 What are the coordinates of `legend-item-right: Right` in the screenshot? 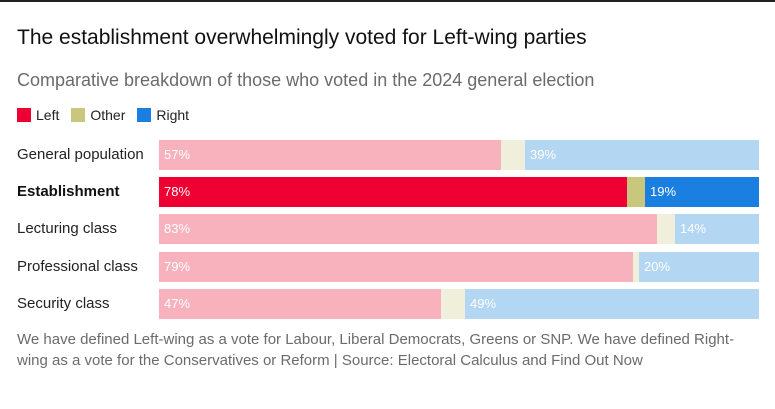 It's located at (163, 115).